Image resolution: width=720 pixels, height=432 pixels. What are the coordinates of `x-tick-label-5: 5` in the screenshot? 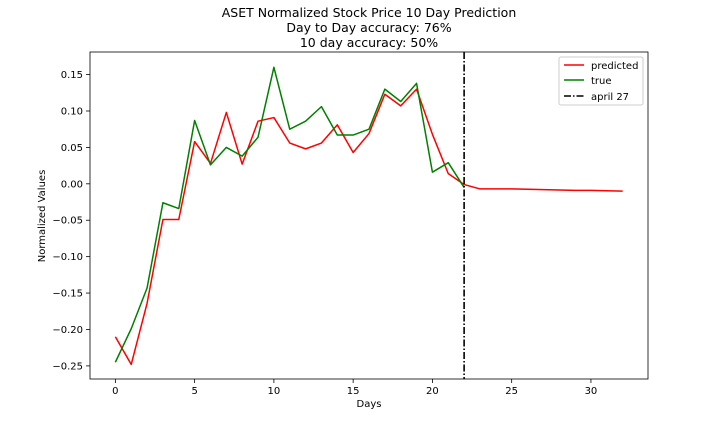 It's located at (194, 391).